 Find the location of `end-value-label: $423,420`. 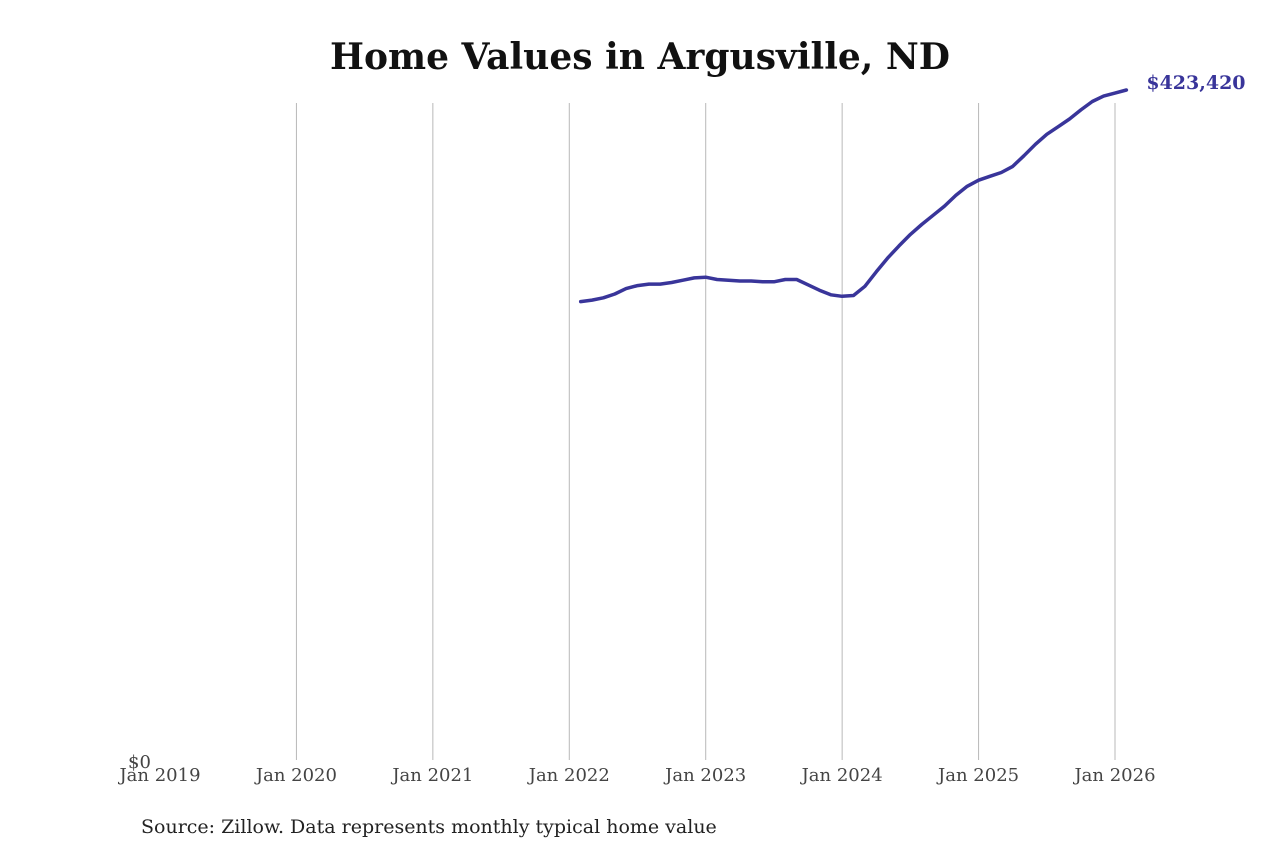

end-value-label: $423,420 is located at coordinates (1195, 83).